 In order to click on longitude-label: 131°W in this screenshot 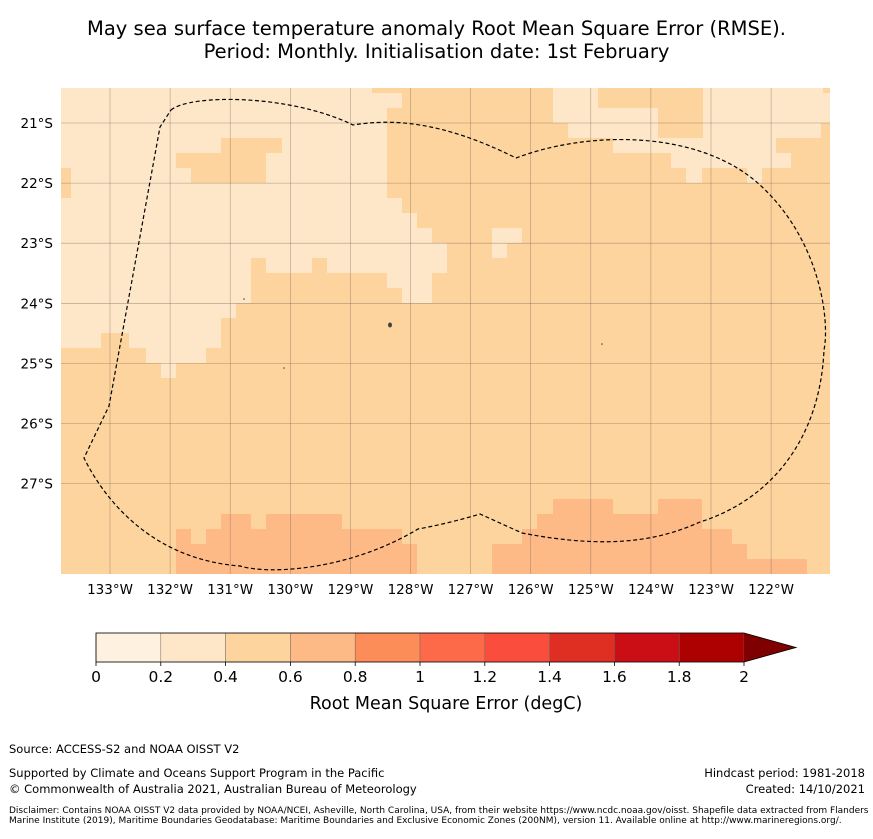, I will do `click(230, 590)`.